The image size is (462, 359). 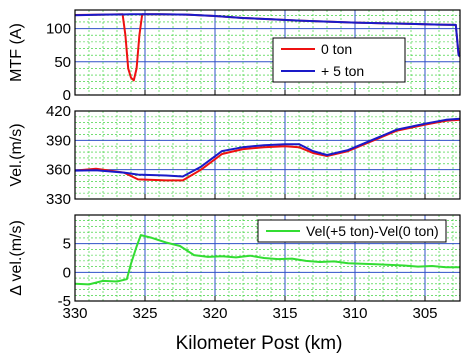 What do you see at coordinates (284, 313) in the screenshot?
I see `x-tick-label: 315` at bounding box center [284, 313].